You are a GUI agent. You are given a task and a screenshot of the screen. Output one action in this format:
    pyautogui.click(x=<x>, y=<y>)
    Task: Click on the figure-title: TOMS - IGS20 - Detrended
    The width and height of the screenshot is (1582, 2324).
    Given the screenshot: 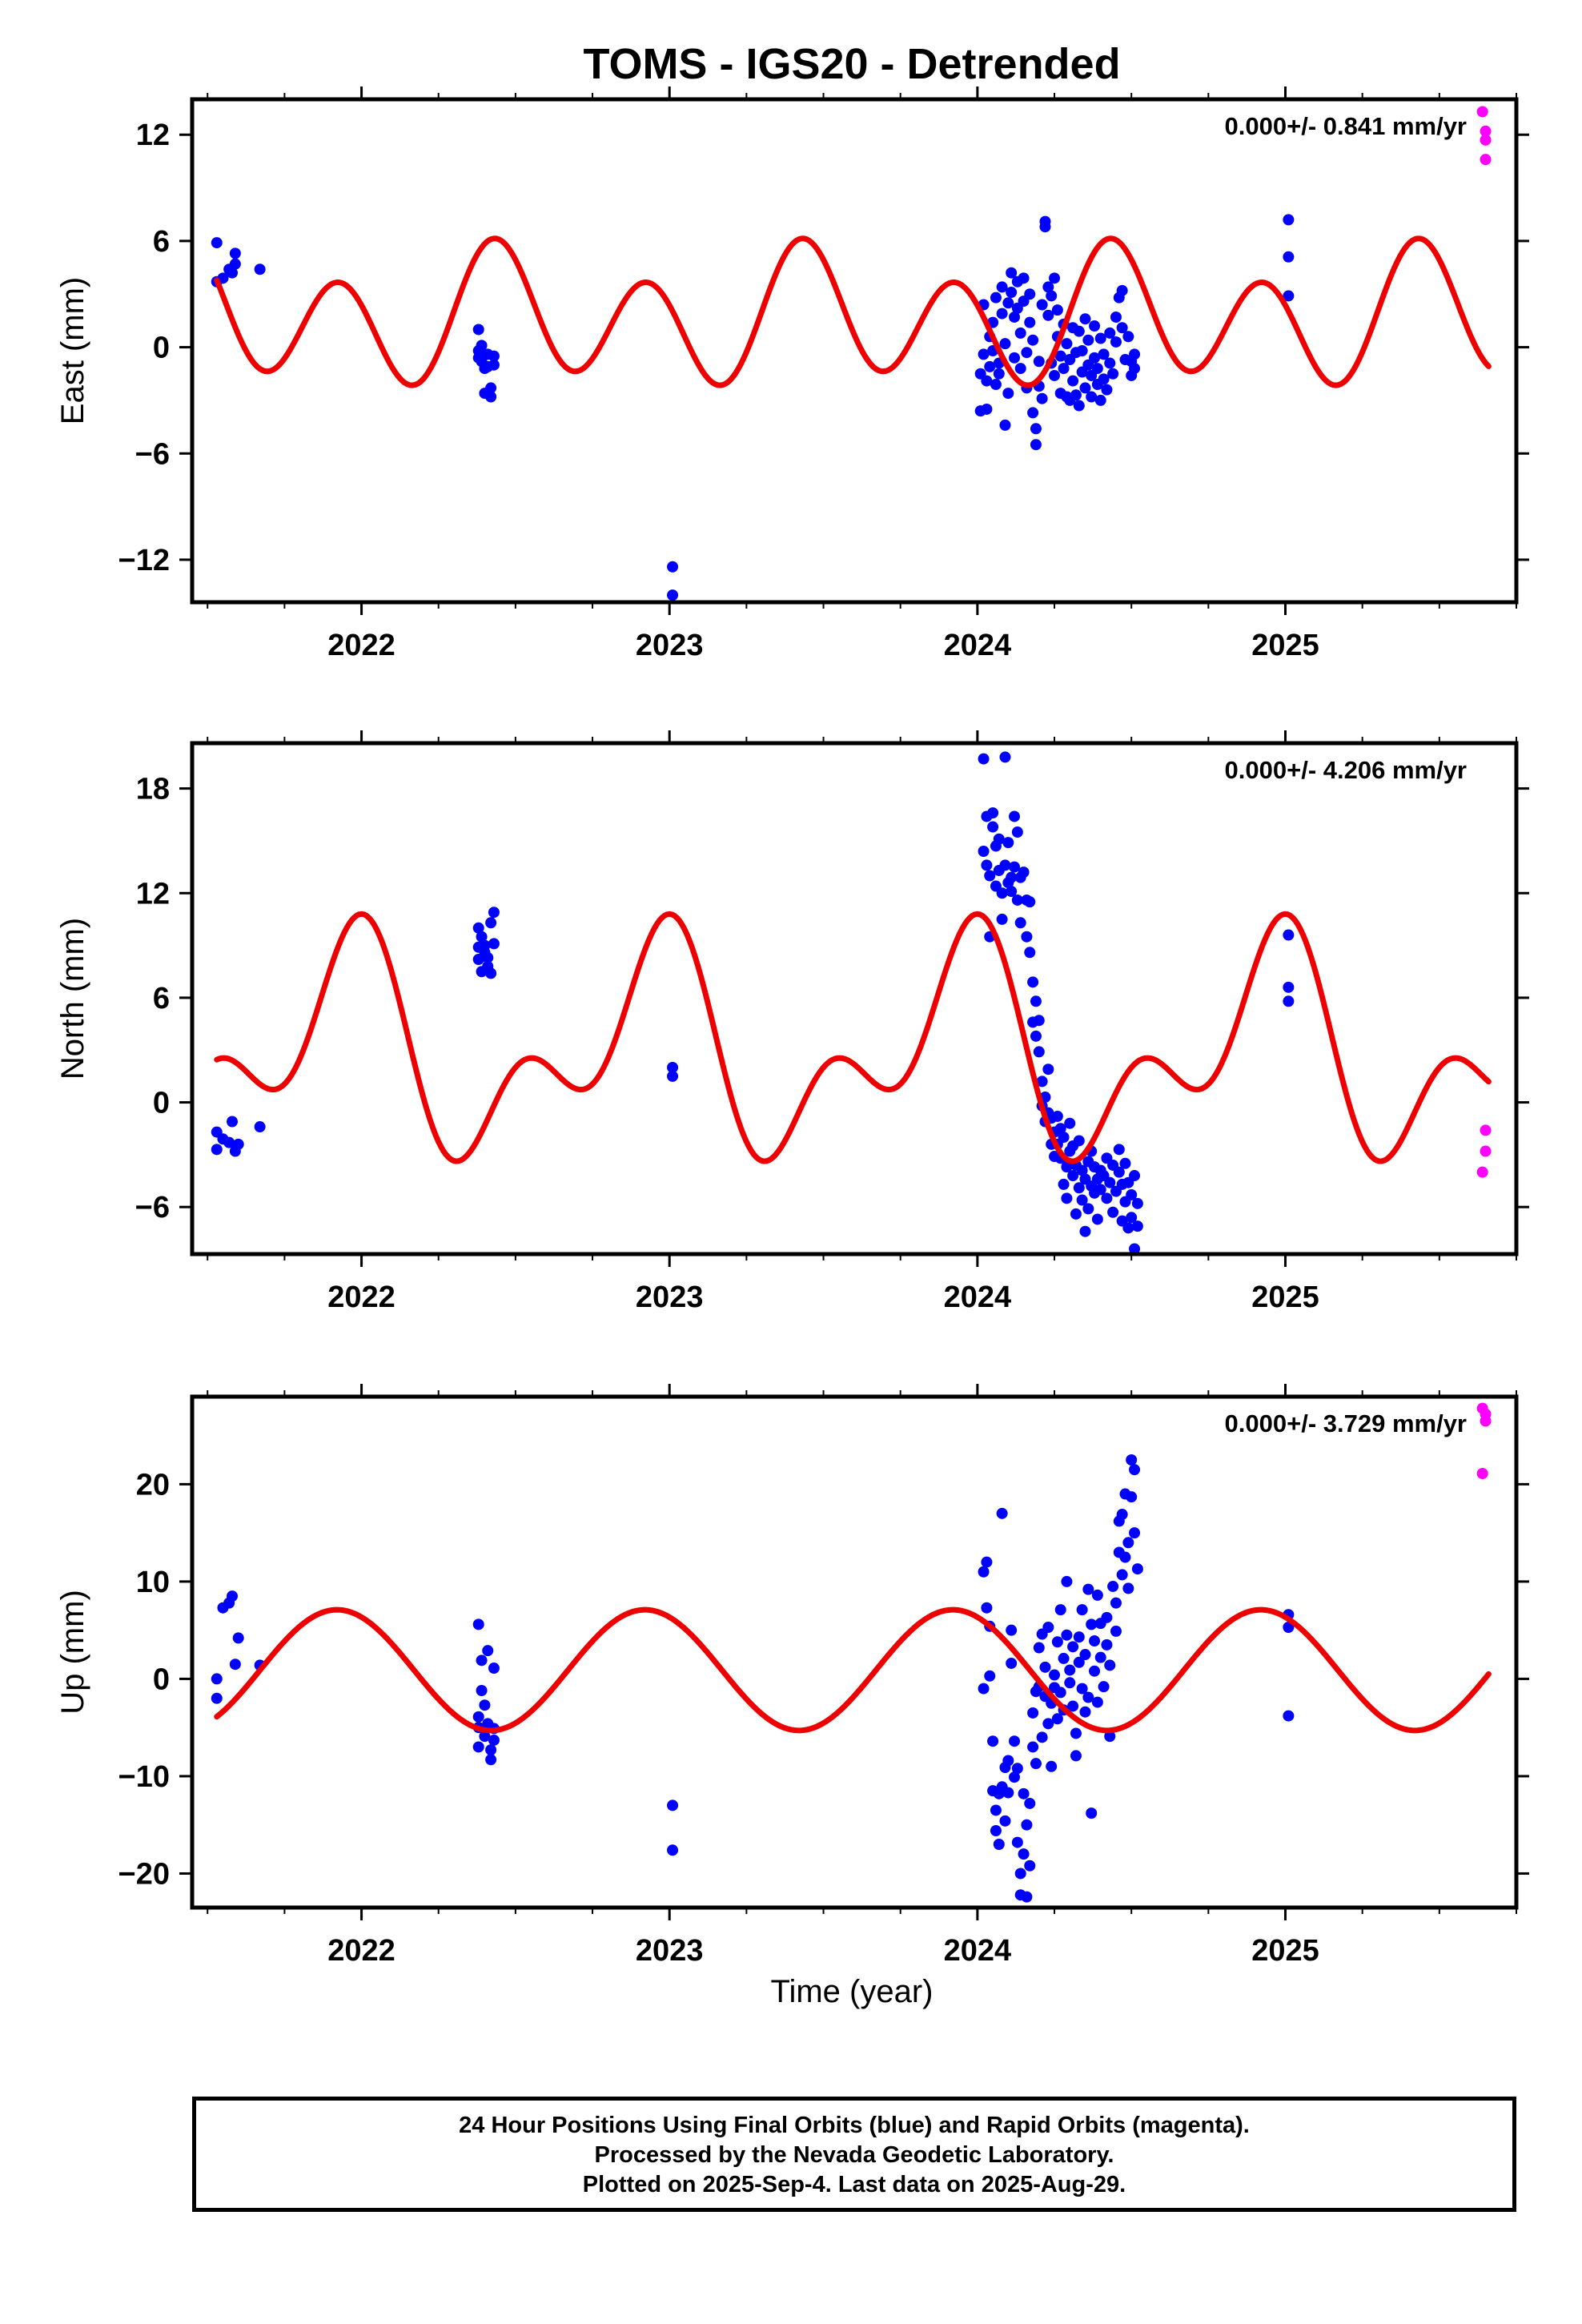 What is the action you would take?
    pyautogui.click(x=851, y=64)
    